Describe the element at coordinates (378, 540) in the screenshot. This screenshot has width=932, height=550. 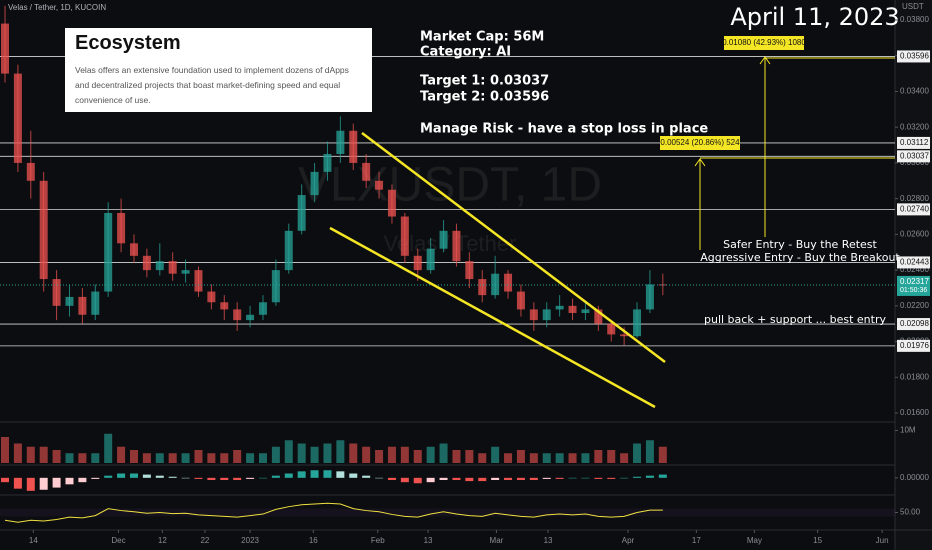
I see `x-tick-label: Feb` at that location.